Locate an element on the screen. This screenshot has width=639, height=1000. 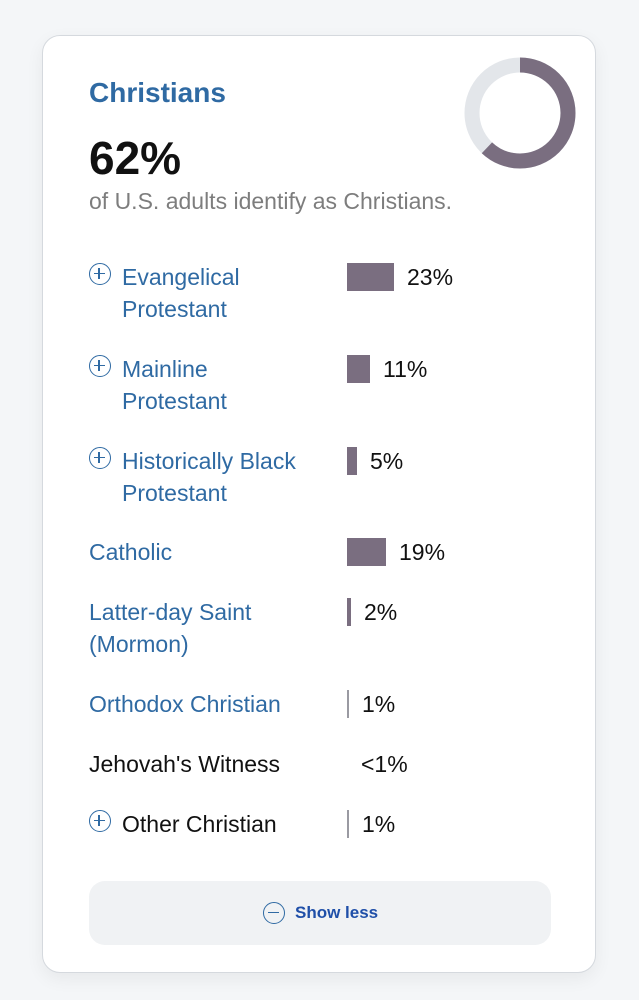
minus-circle-icon is located at coordinates (274, 913).